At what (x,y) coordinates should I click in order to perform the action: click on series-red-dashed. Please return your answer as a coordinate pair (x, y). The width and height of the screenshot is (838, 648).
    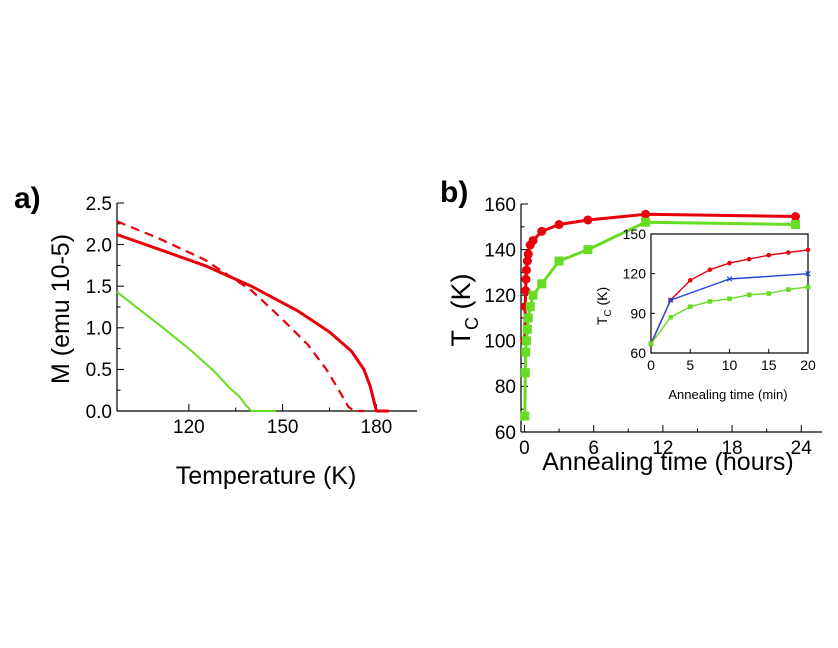
    Looking at the image, I should click on (240, 316).